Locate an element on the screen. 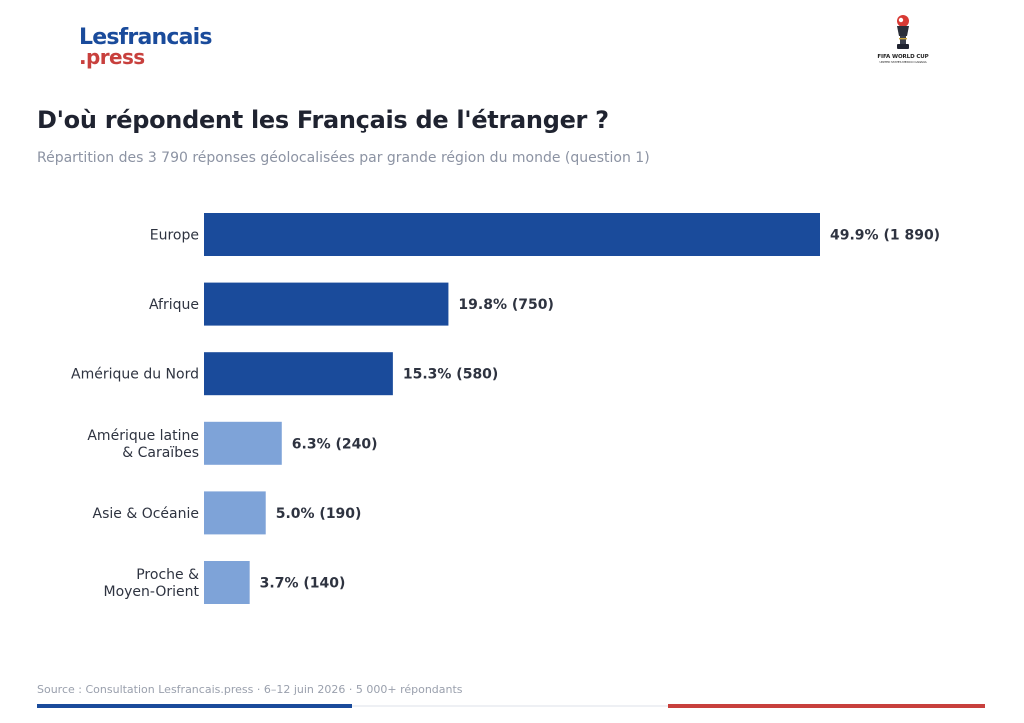 This screenshot has height=723, width=1024. category-label-0: Europe is located at coordinates (174, 236).